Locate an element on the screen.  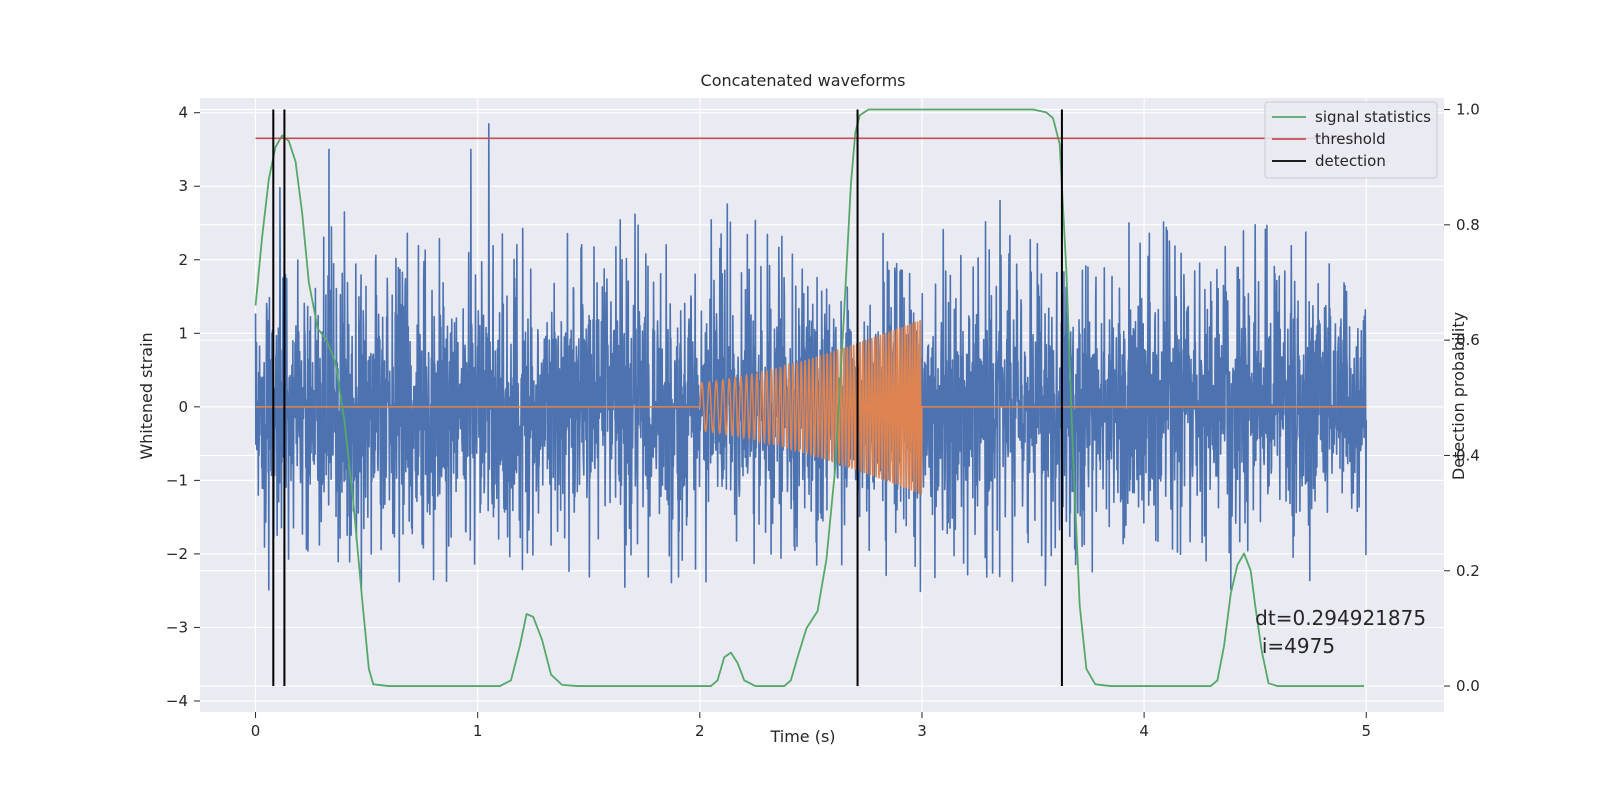
y-left-tick-label: 2 is located at coordinates (183, 260).